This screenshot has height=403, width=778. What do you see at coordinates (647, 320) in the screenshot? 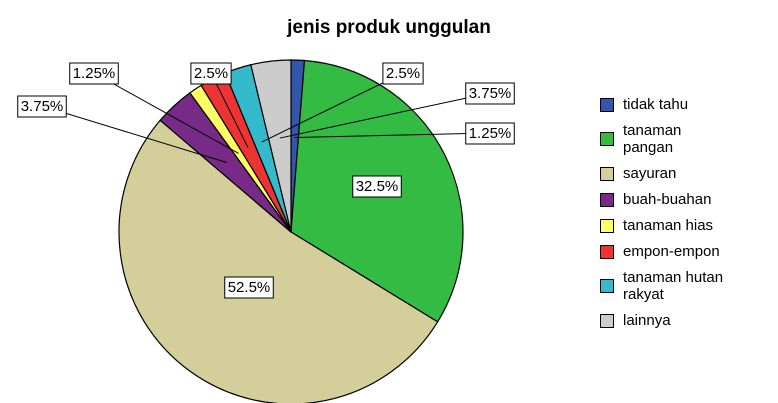
I see `legend-label: lainnya` at bounding box center [647, 320].